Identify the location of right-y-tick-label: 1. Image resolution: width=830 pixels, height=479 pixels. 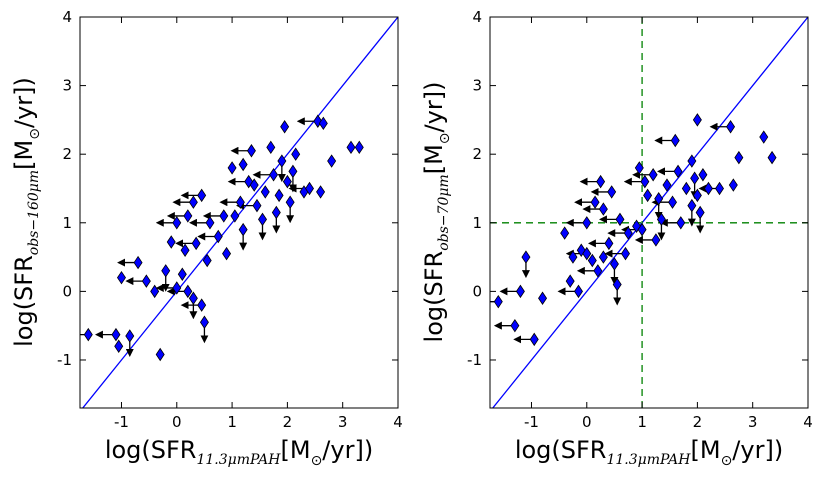
(477, 223).